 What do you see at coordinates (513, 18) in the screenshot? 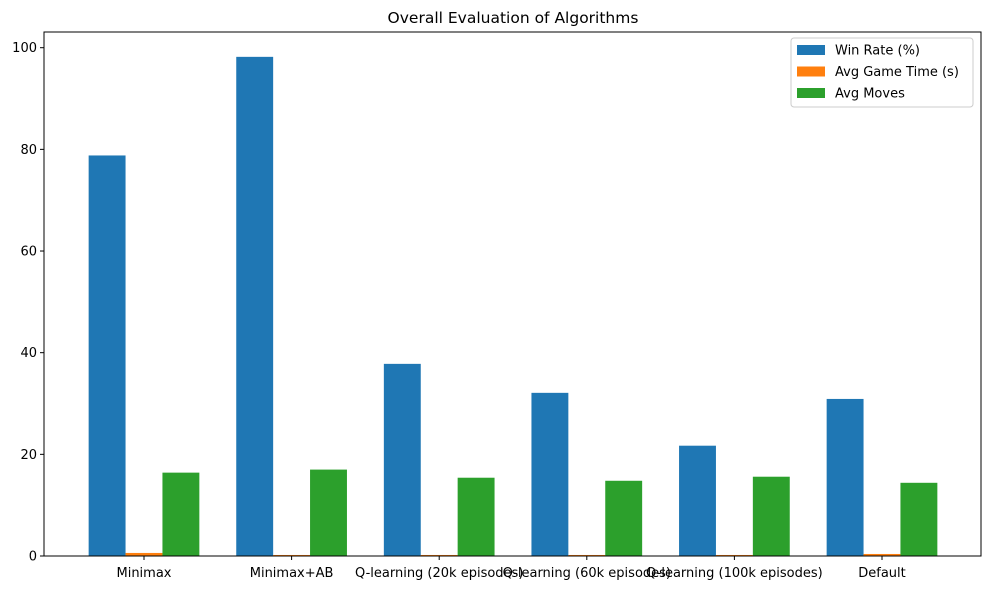
I see `chart-title: Overall Evaluation of Algorithms` at bounding box center [513, 18].